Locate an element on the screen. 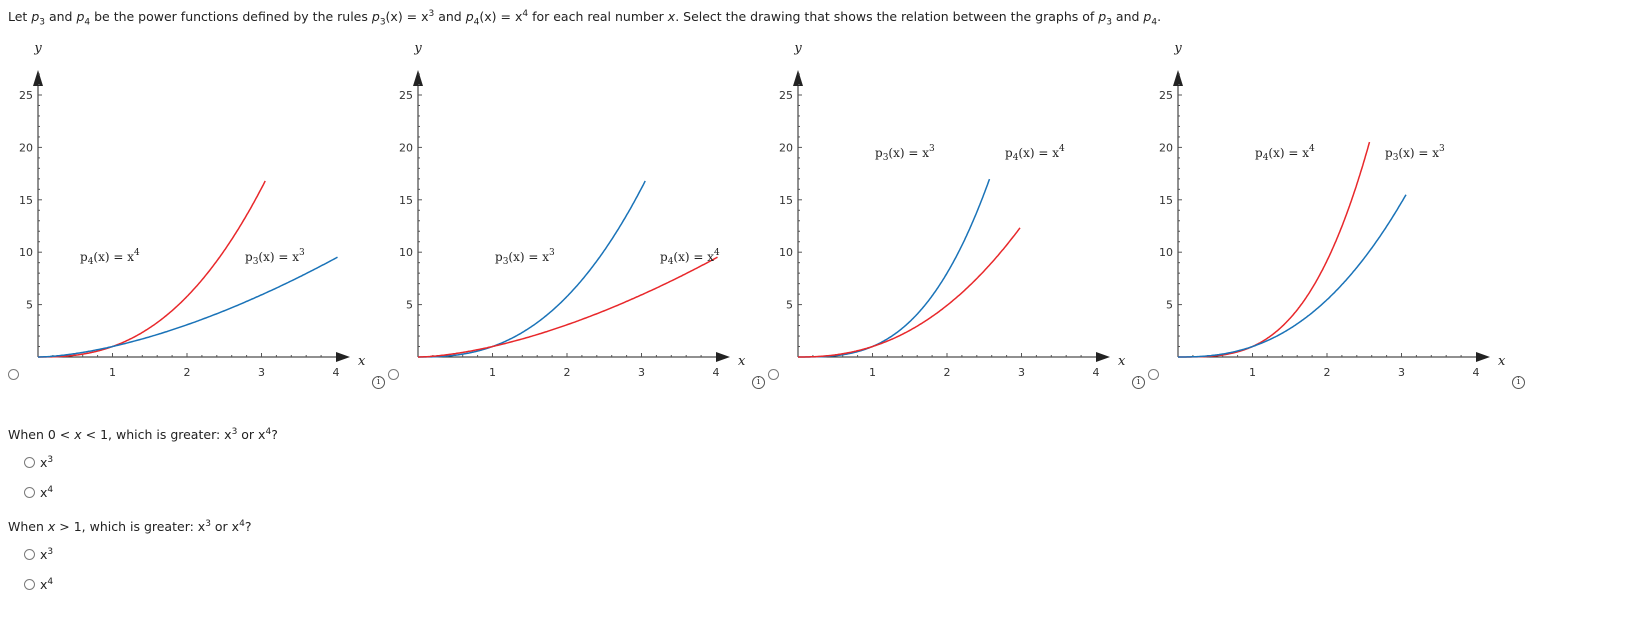 This screenshot has width=1640, height=634. graph-option-4-plot: 1 2 3 4 5 10 15 20 25 y x p4(x) = x4 p3(x) = x3 is located at coordinates (1332, 210).